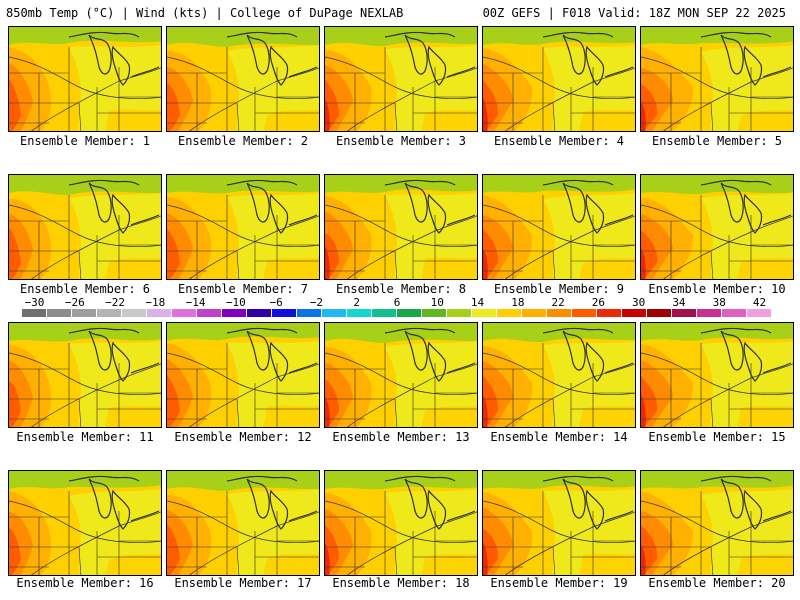  Describe the element at coordinates (243, 141) in the screenshot. I see `ensemble-member-label: Ensemble Member: 2` at that location.